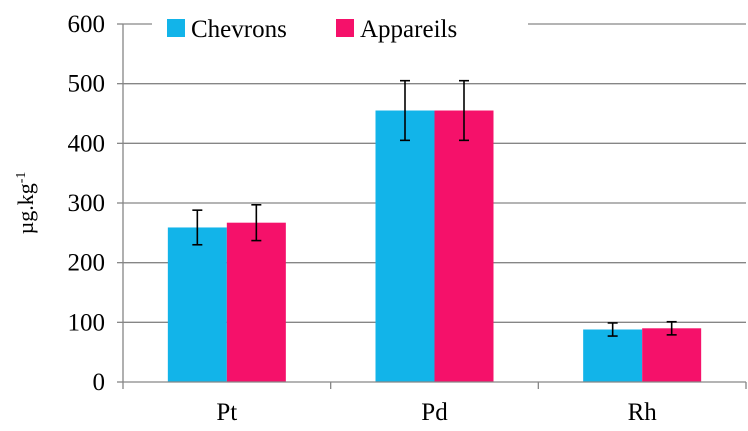 This screenshot has height=431, width=748. I want to click on x-tick-label-rh: Rh, so click(643, 412).